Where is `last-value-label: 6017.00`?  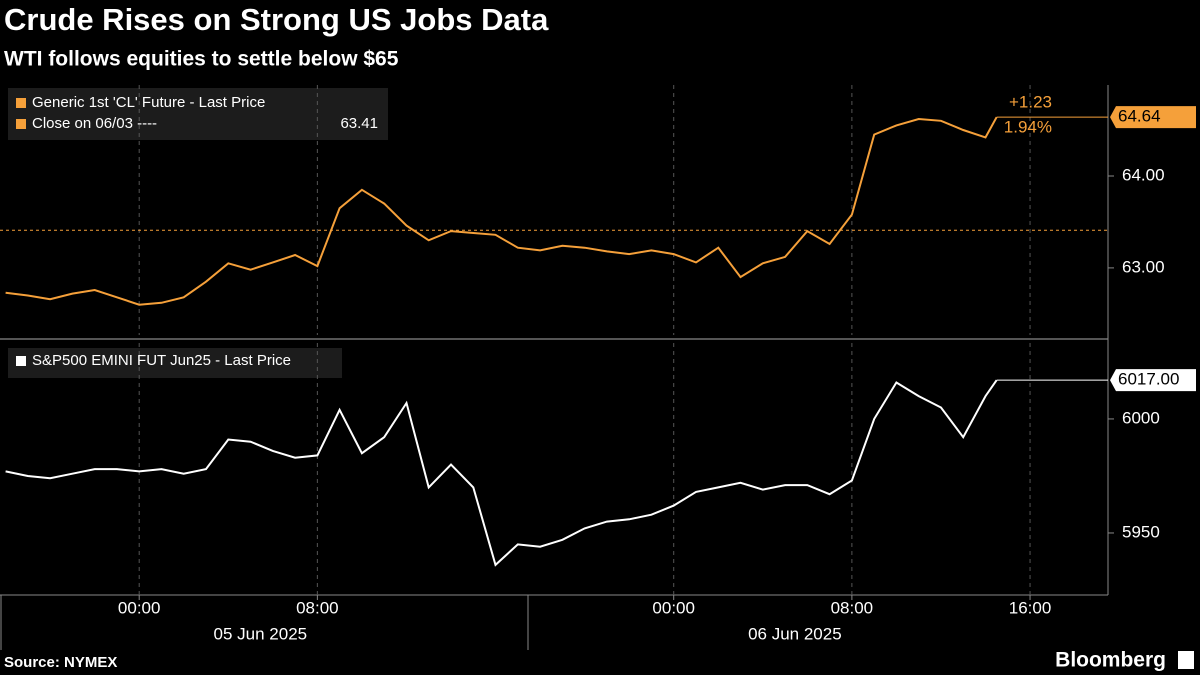
last-value-label: 6017.00 is located at coordinates (1148, 379).